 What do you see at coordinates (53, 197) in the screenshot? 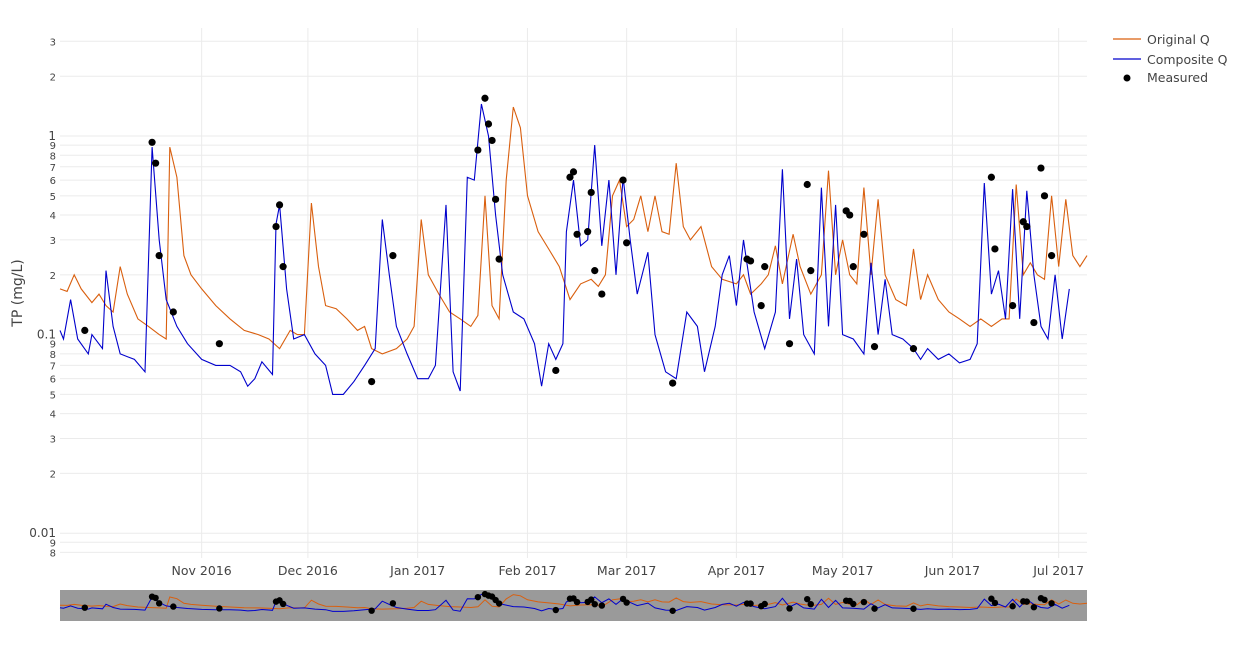
I see `y-tick-label: 5` at bounding box center [53, 197].